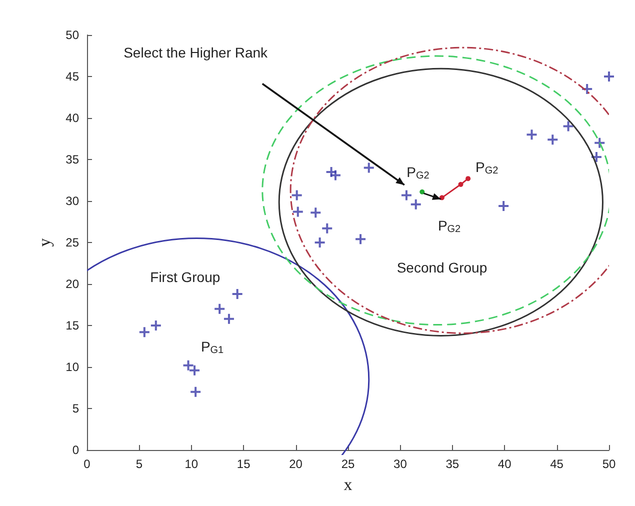  Describe the element at coordinates (191, 464) in the screenshot. I see `x-tick-label: 10` at that location.